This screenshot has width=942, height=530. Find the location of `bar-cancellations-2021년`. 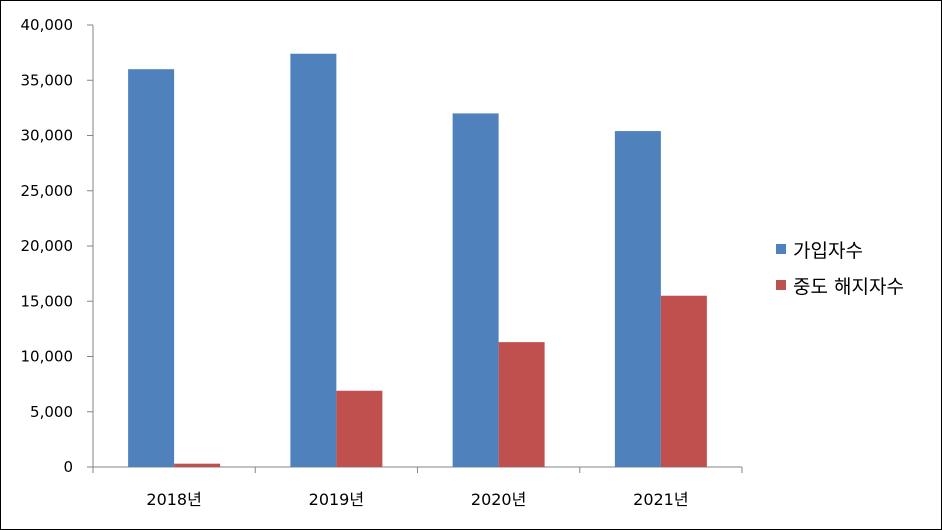

bar-cancellations-2021년 is located at coordinates (683, 381).